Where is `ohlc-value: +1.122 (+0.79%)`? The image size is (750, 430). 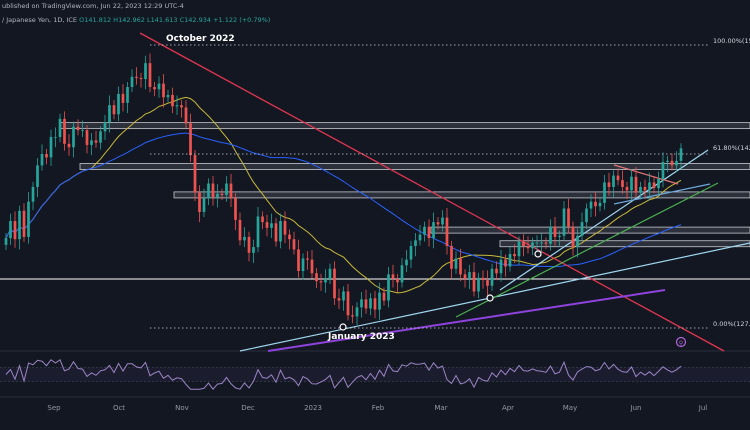
ohlc-value: +1.122 (+0.79%) is located at coordinates (240, 20).